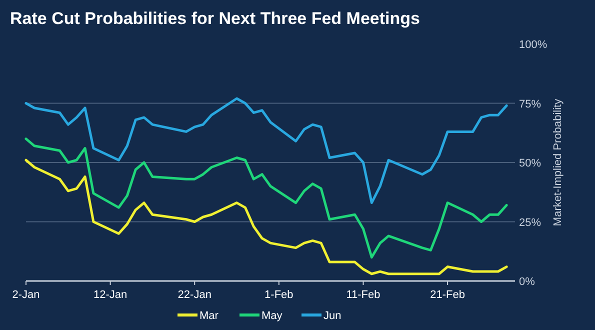 Image resolution: width=595 pixels, height=330 pixels. I want to click on y-tick-label: 100%, so click(533, 45).